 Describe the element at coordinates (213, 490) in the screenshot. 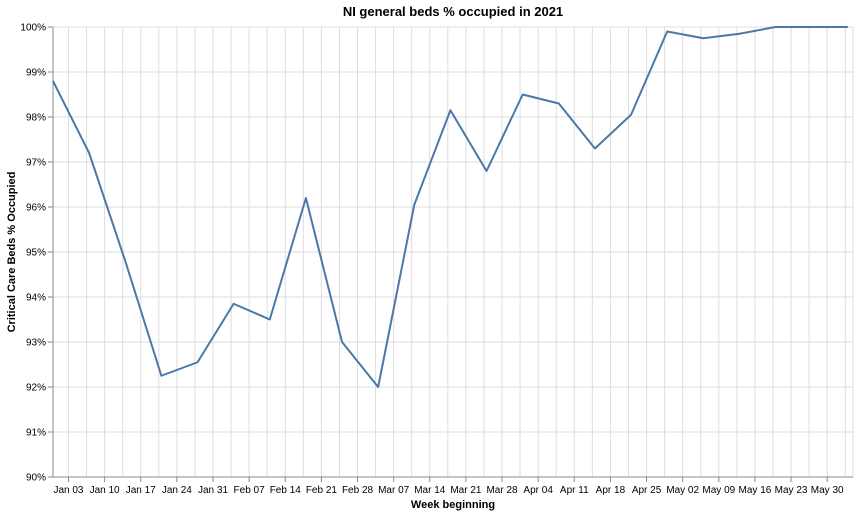

I see `x-tick-label: Jan 31` at that location.